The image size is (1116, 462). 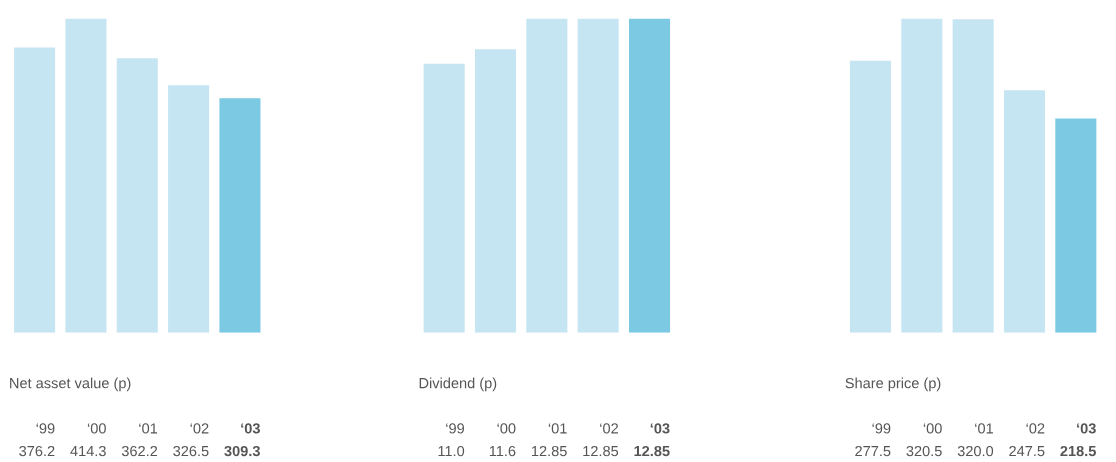 What do you see at coordinates (1027, 451) in the screenshot?
I see `data-label: 247.5` at bounding box center [1027, 451].